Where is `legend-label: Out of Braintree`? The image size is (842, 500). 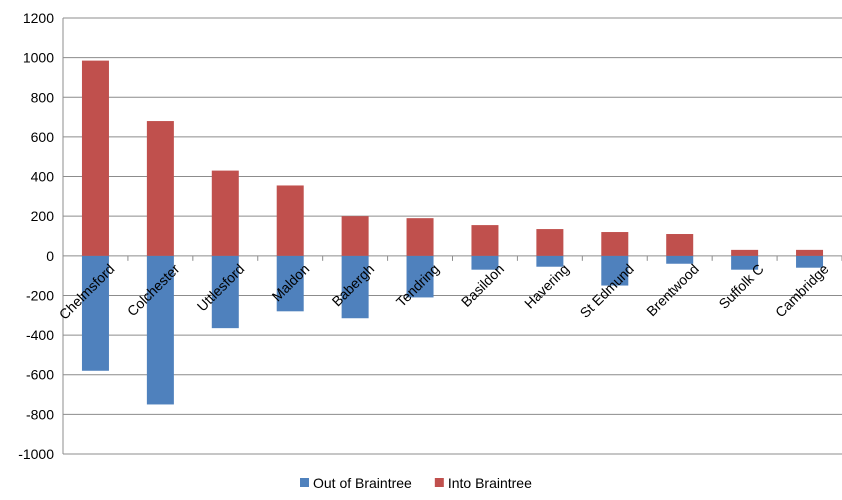 legend-label: Out of Braintree is located at coordinates (362, 483).